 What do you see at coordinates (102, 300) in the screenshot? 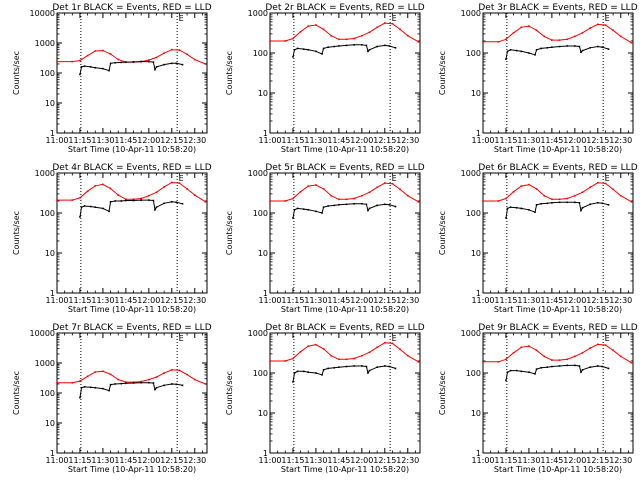
I see `x-tick-label: 11:30` at bounding box center [102, 300].